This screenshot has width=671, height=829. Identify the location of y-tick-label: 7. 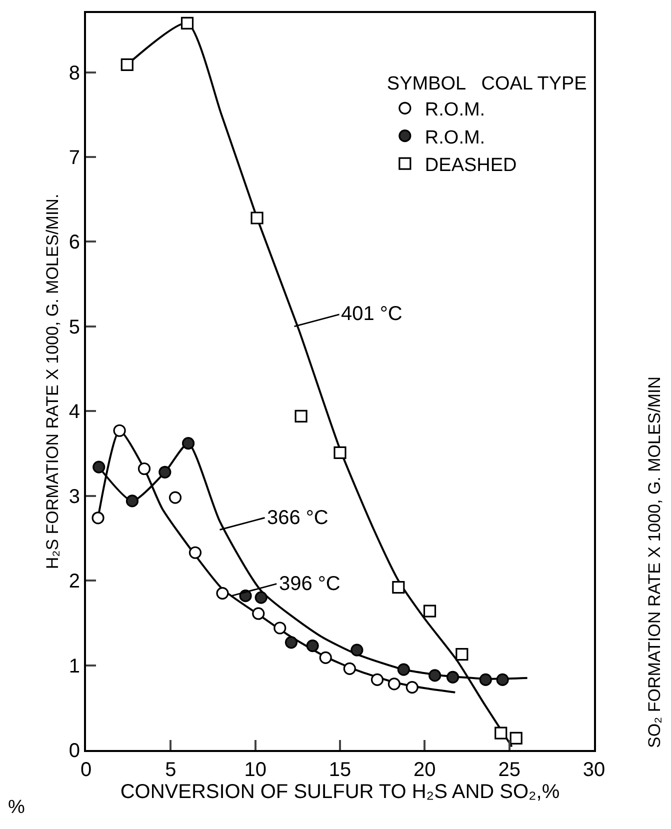
(74, 158).